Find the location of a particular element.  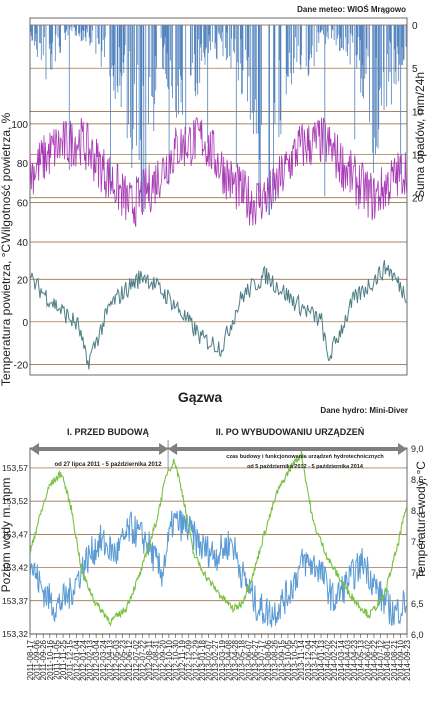

x-tick-label: 2011-11-05 is located at coordinates (57, 659).